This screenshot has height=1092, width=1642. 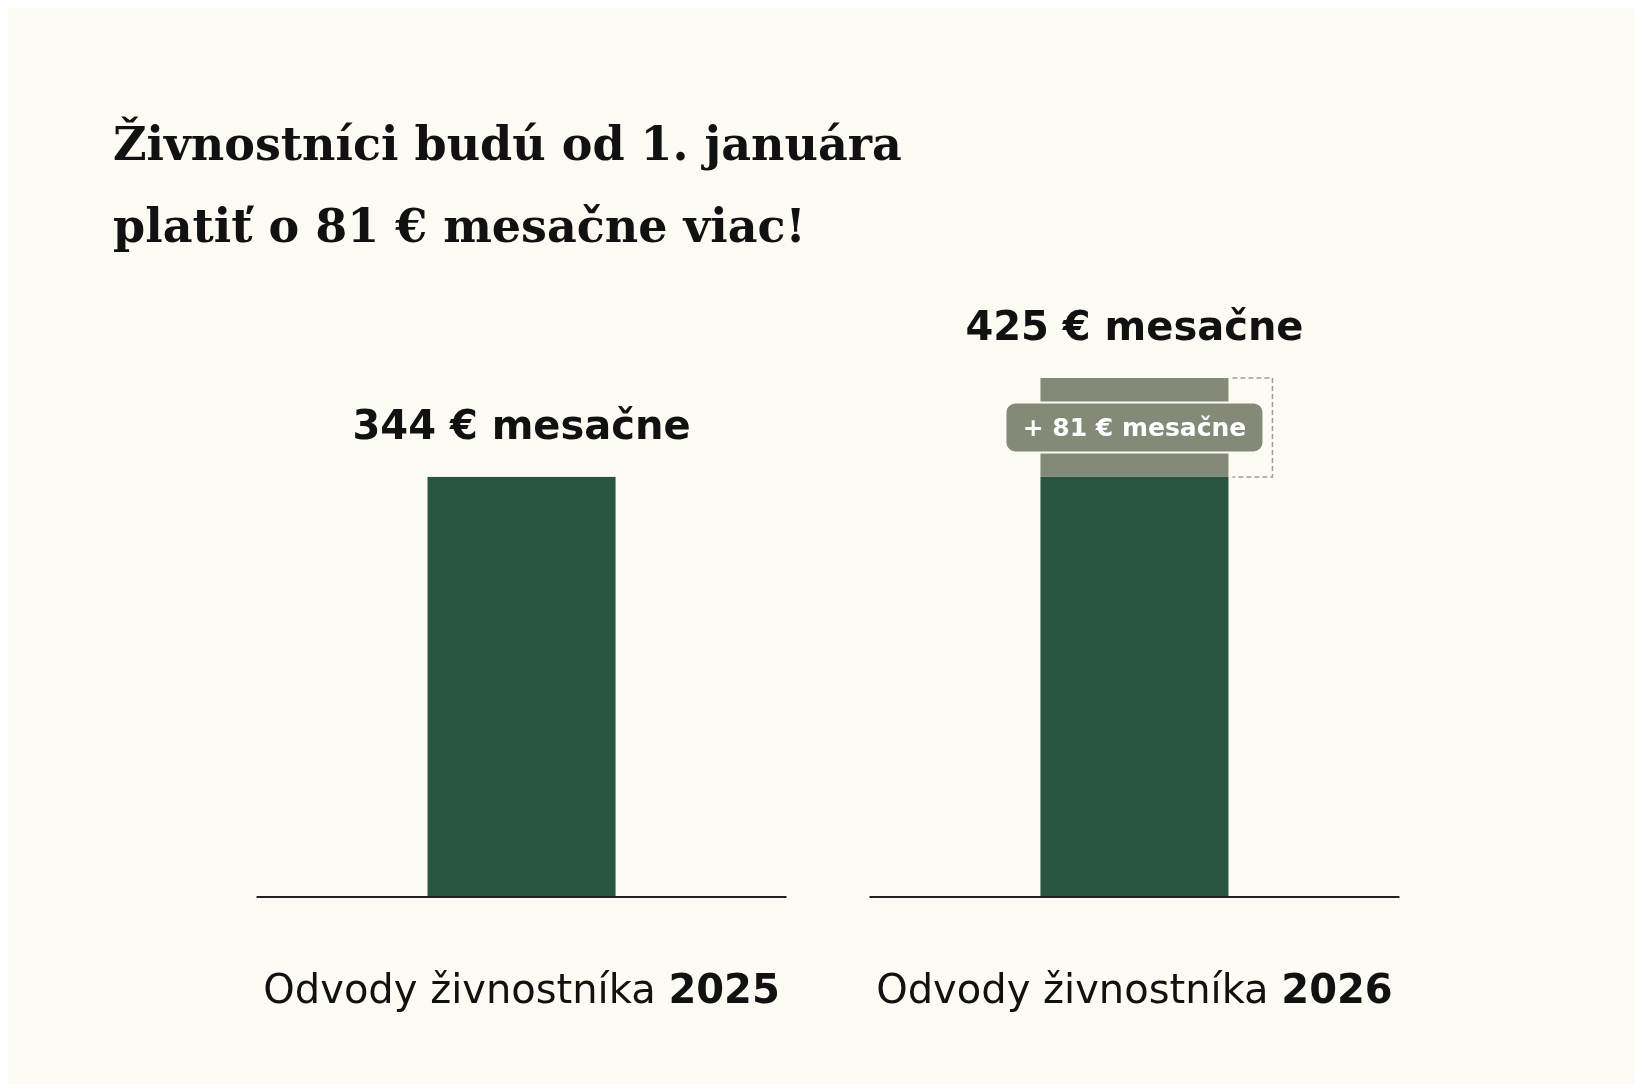 What do you see at coordinates (521, 424) in the screenshot?
I see `data-label: 344 € mesačne` at bounding box center [521, 424].